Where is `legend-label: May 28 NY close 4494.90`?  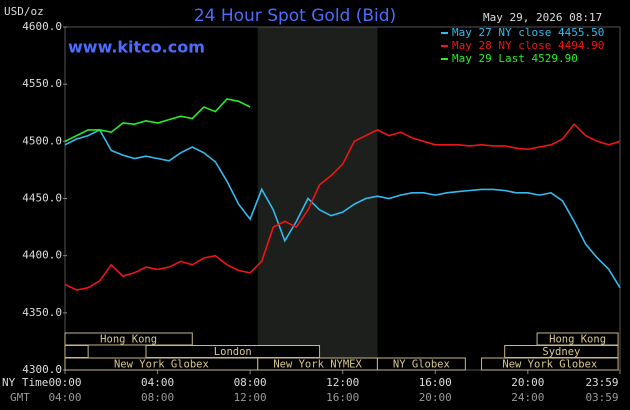
legend-label: May 28 NY close 4494.90 is located at coordinates (528, 45).